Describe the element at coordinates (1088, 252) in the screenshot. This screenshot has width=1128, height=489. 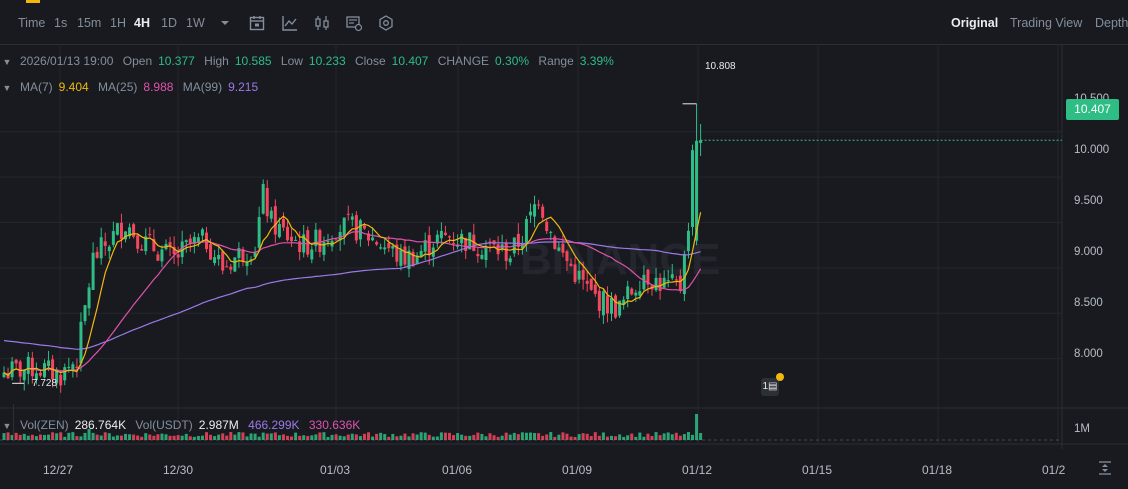
I see `y-tick-9000: 9.000` at that location.